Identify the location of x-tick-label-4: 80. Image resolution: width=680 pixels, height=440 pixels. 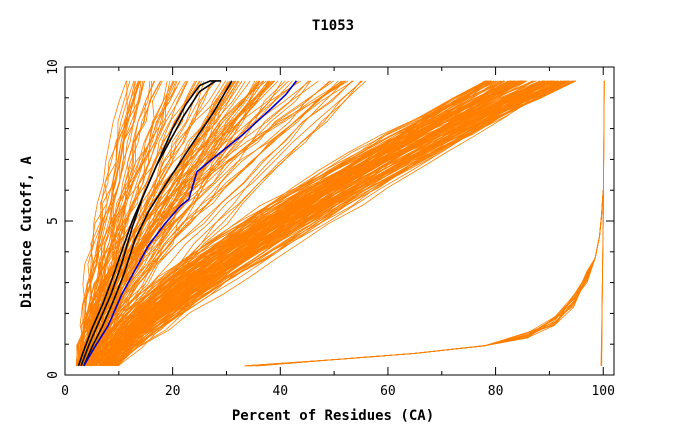
(496, 391).